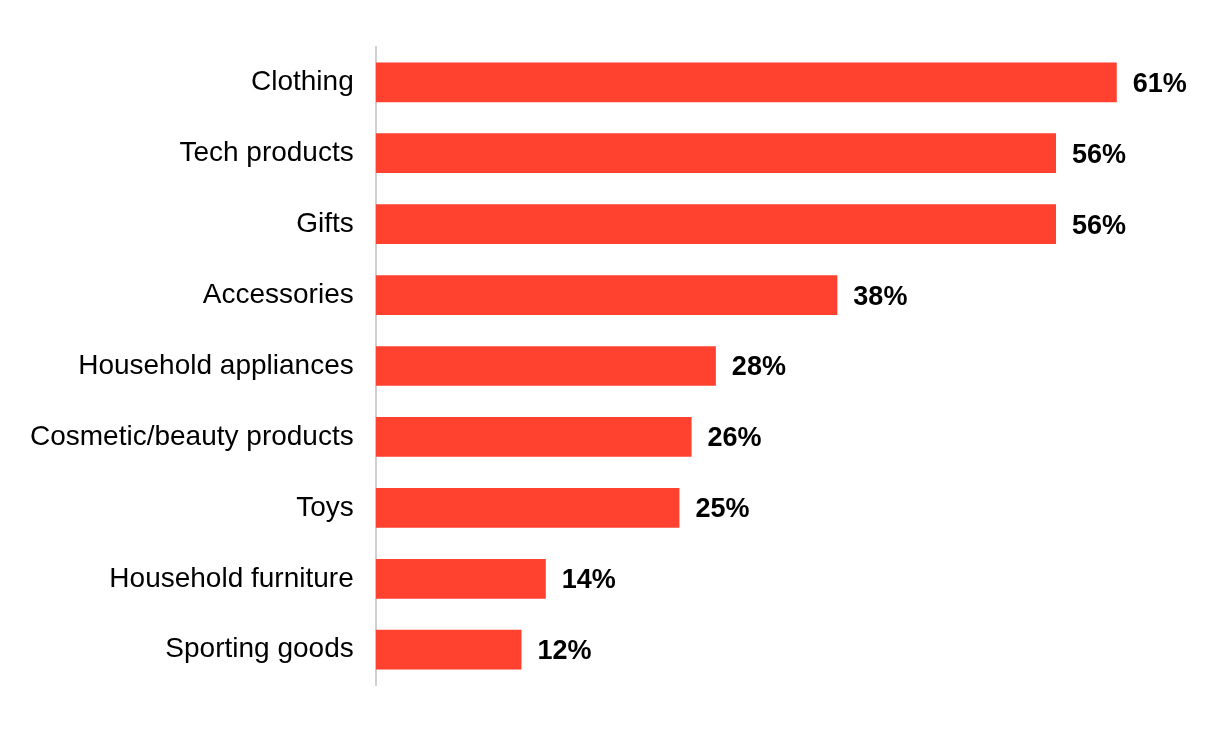 Image resolution: width=1230 pixels, height=732 pixels. Describe the element at coordinates (758, 366) in the screenshot. I see `data-label: 28%` at that location.